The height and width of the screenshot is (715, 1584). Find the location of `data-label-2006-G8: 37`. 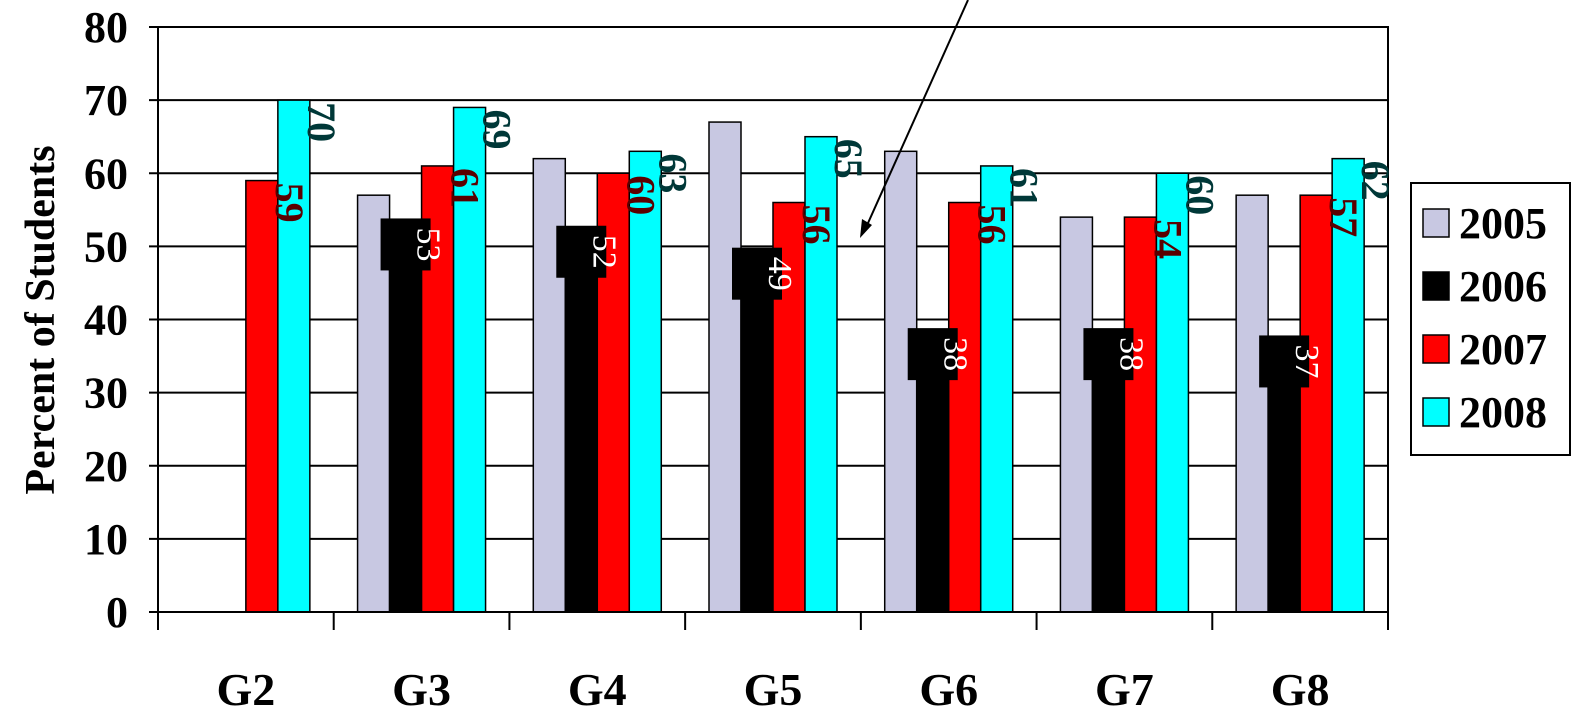

data-label-2006-G8: 37 is located at coordinates (1292, 361).